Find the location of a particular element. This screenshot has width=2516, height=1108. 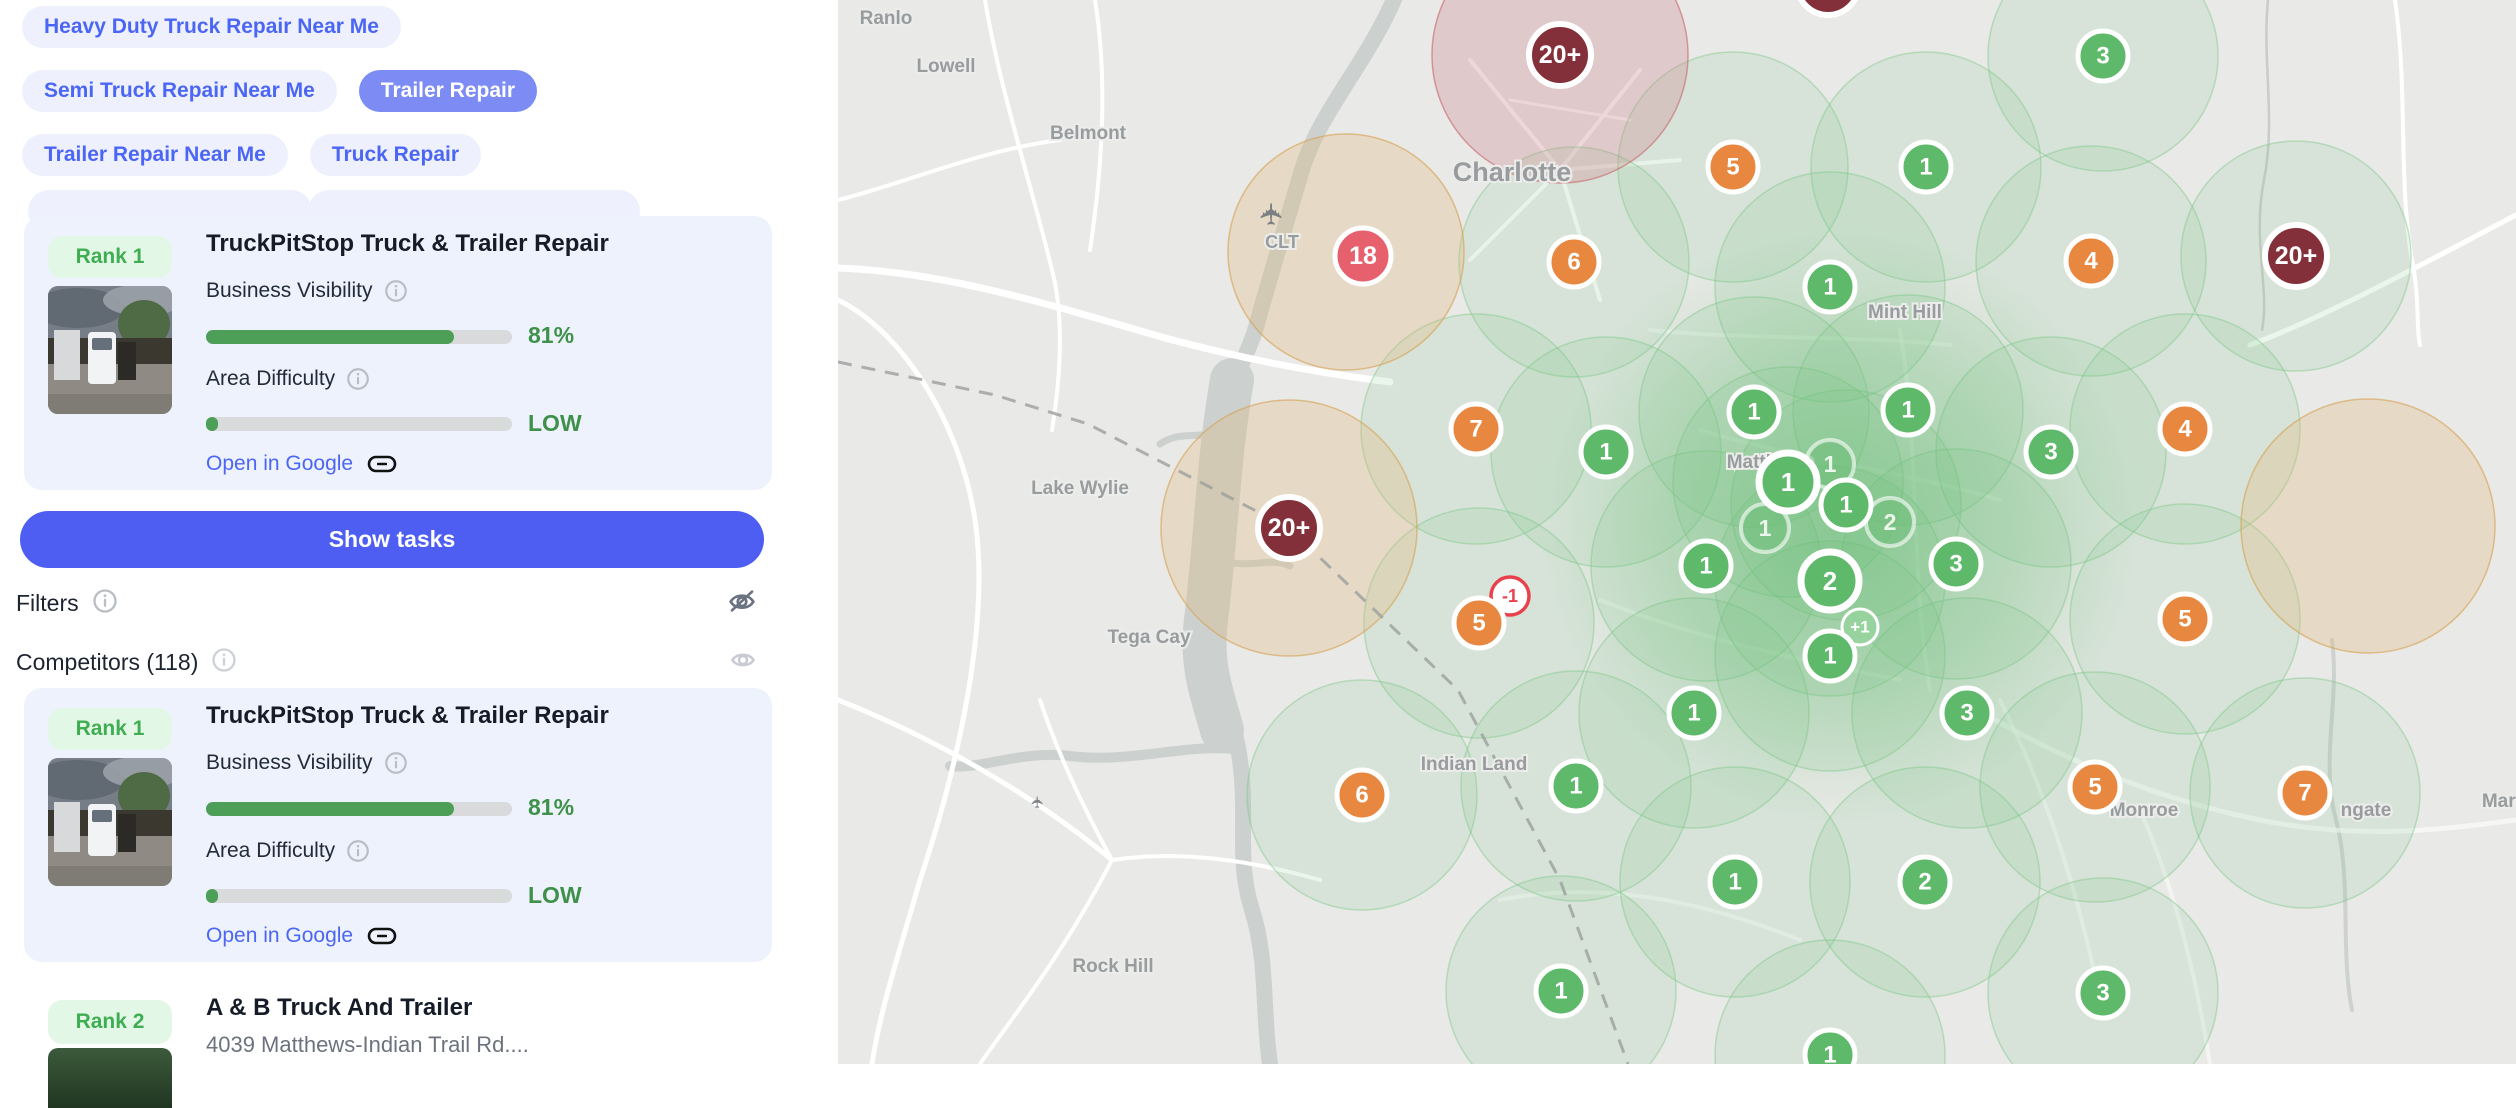

place-label: CLT is located at coordinates (1282, 242).